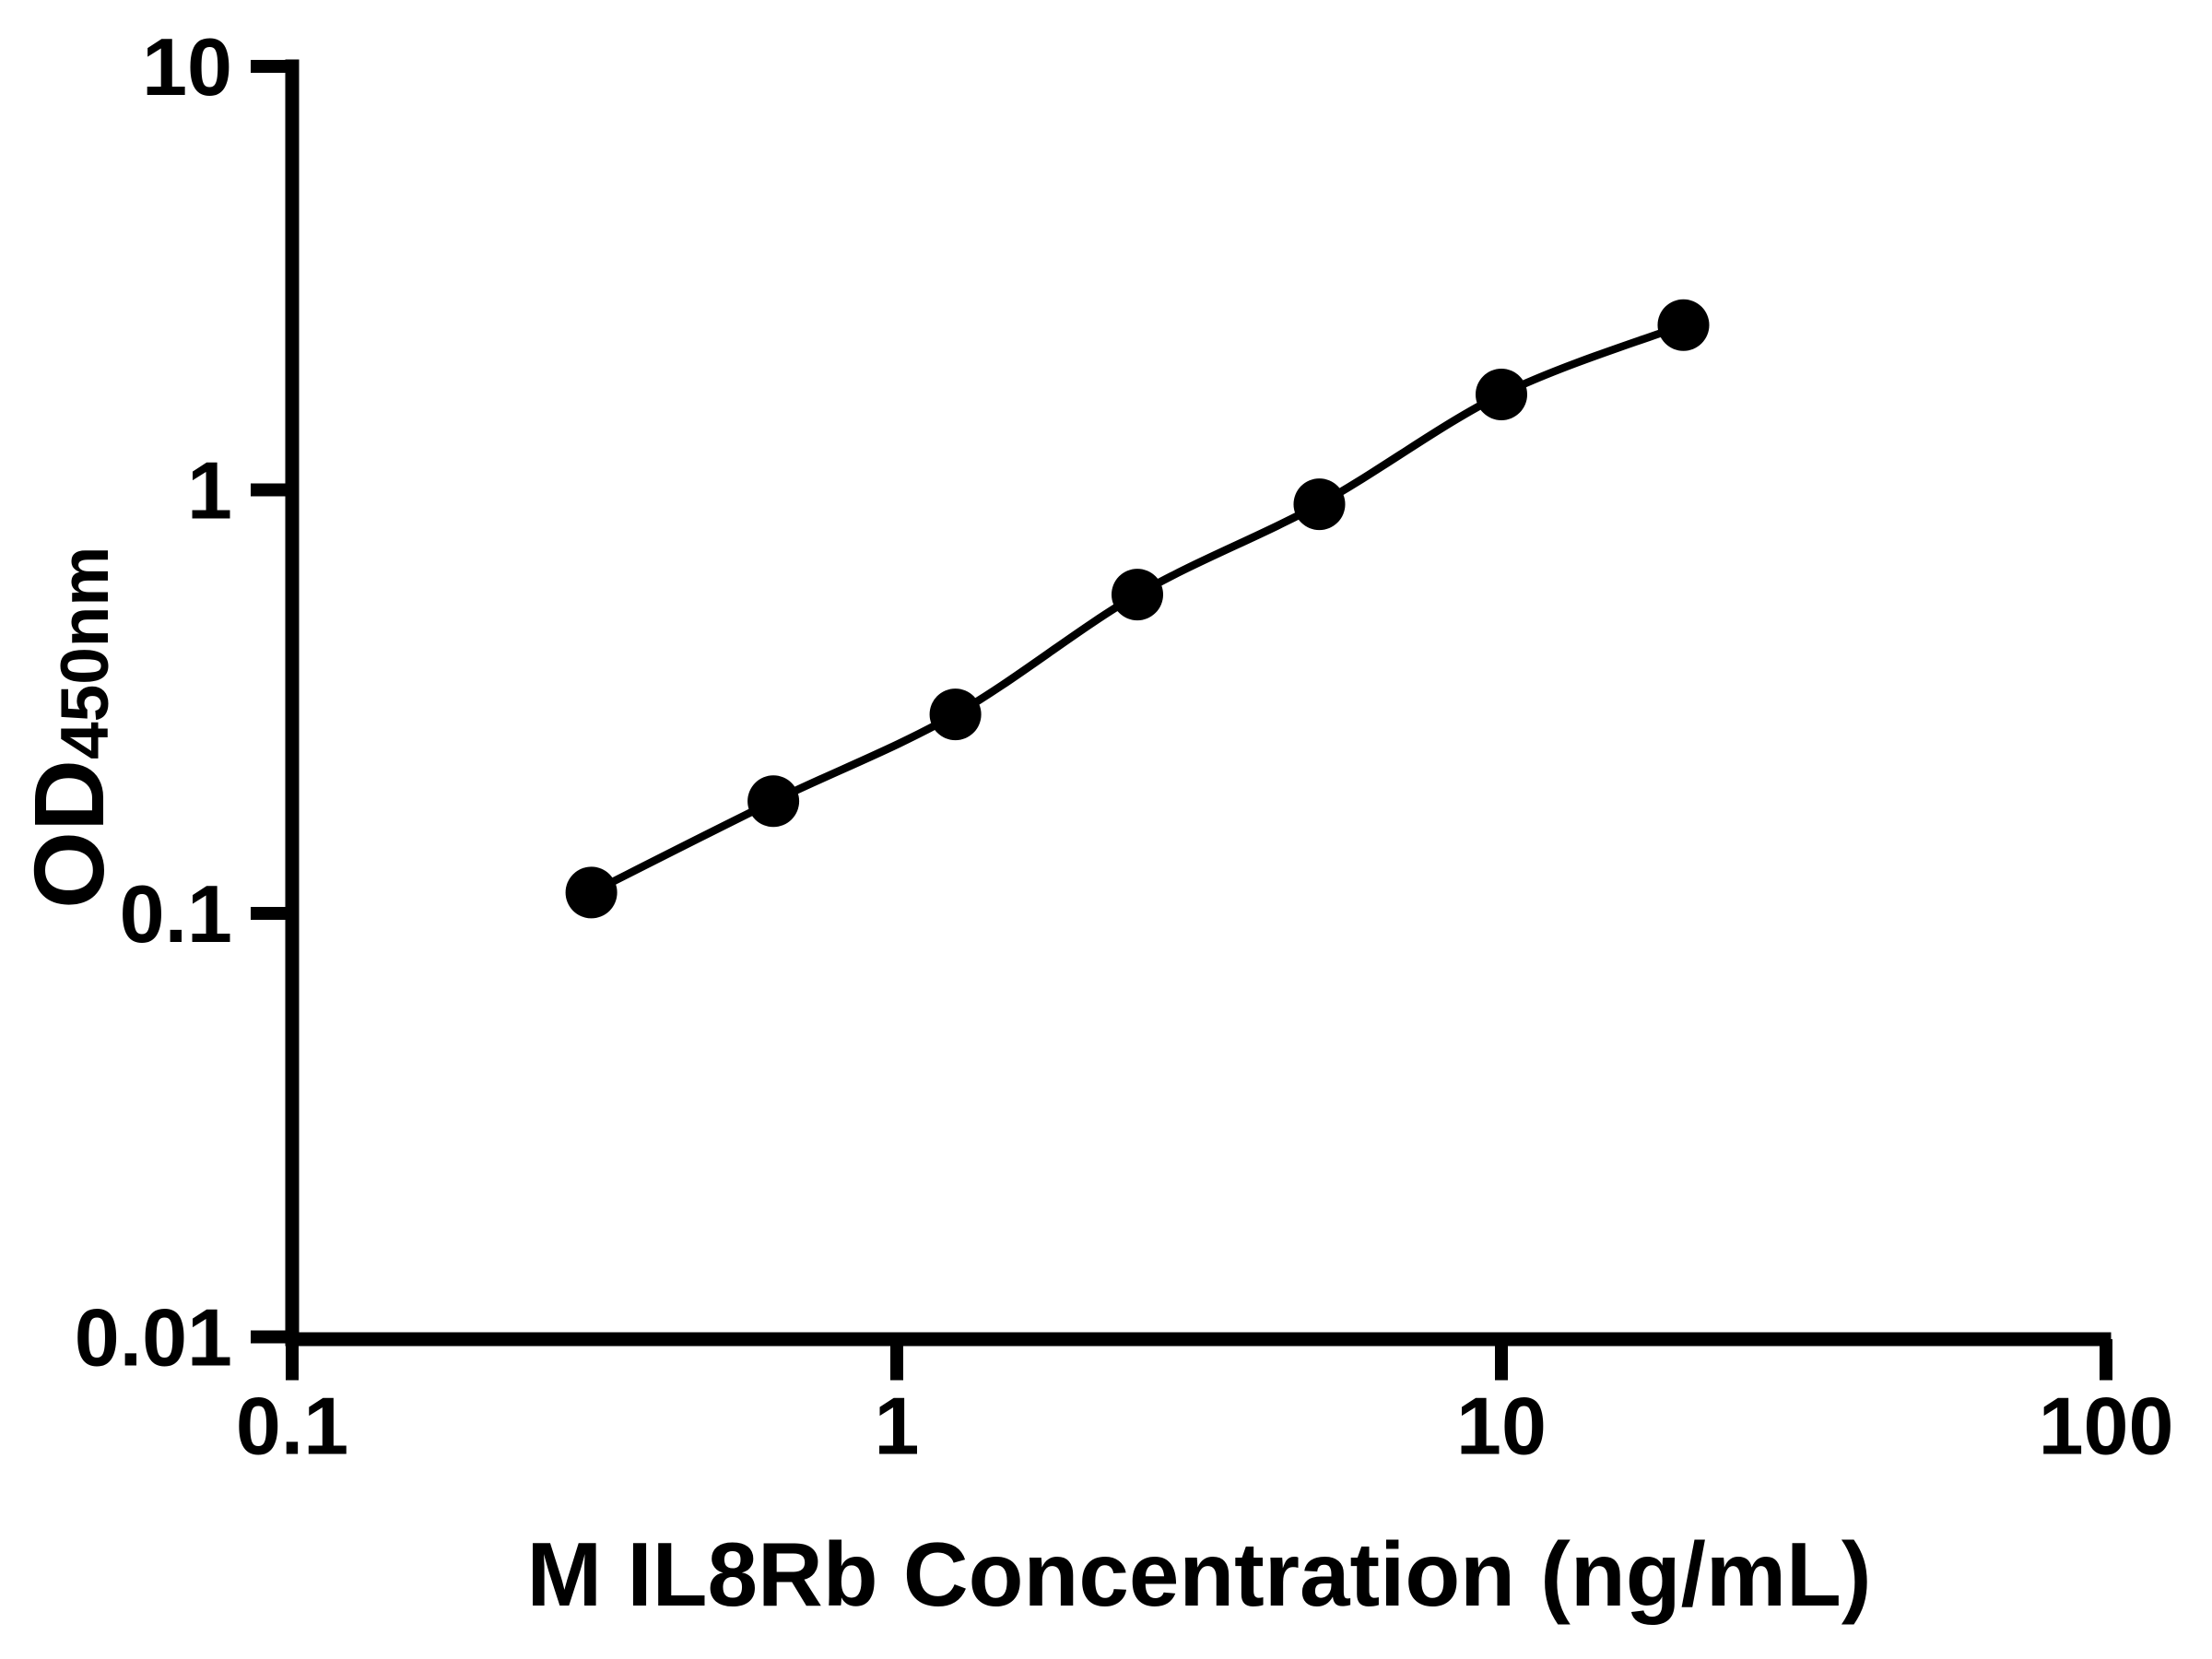 This screenshot has width=2212, height=1659. Describe the element at coordinates (1501, 1426) in the screenshot. I see `x-tick-label: 10` at that location.